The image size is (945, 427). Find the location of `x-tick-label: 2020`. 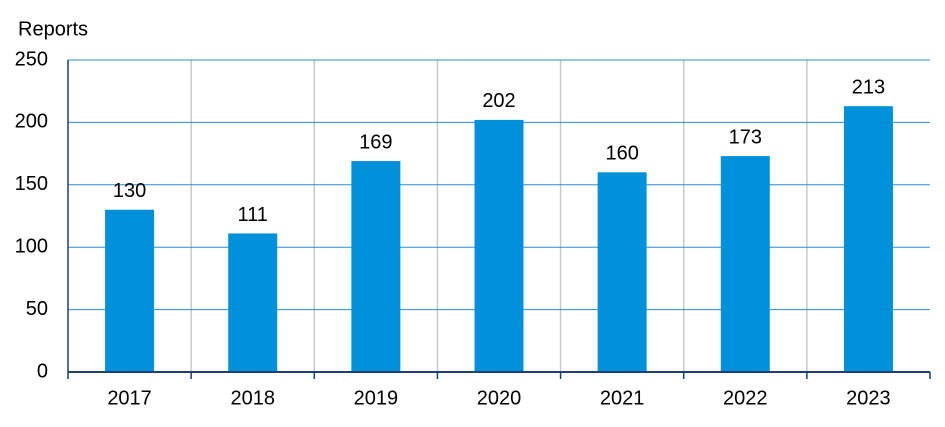

x-tick-label: 2020 is located at coordinates (499, 398).